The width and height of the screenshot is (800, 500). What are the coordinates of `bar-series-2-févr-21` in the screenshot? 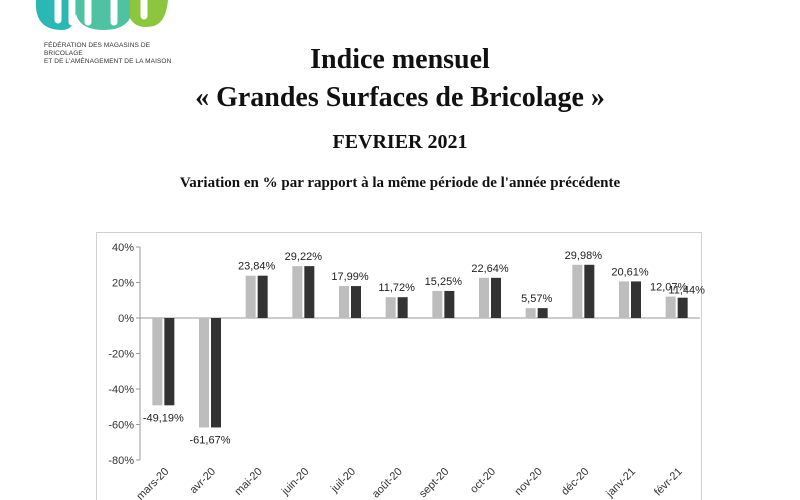 It's located at (682, 307).